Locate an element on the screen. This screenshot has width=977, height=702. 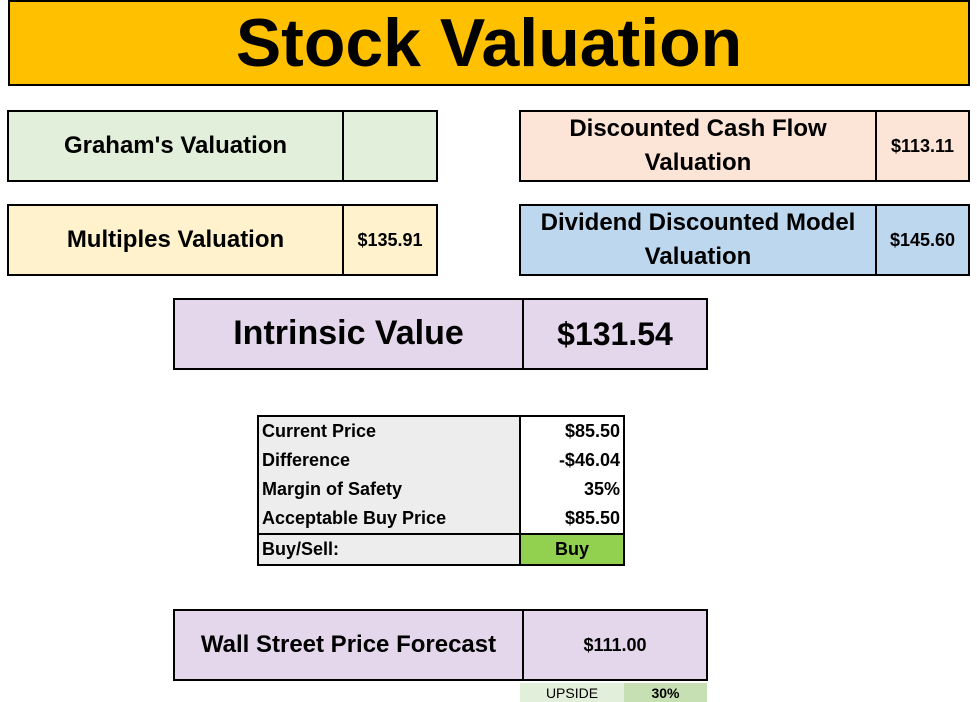
multiples-valuation-label: Multiples Valuation is located at coordinates (176, 240).